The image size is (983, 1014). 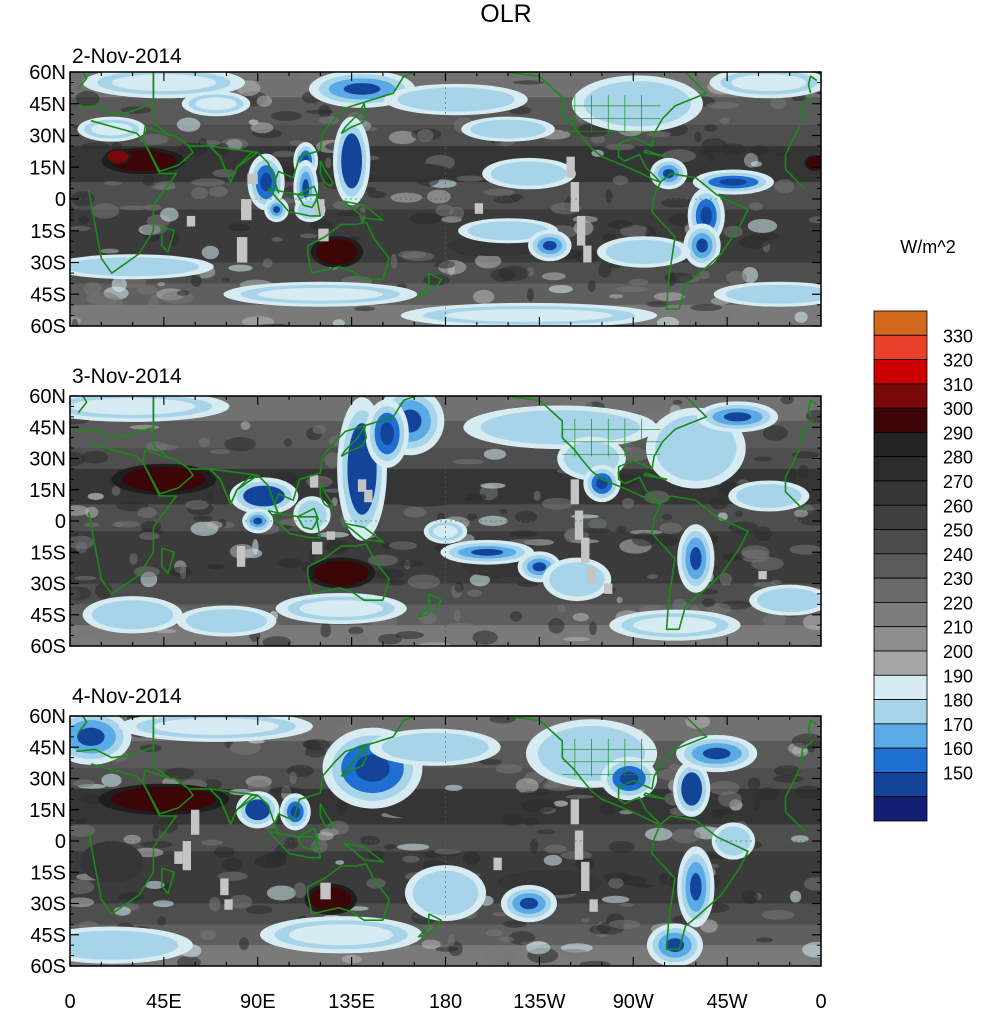 I want to click on colorbar-label: 210, so click(x=958, y=628).